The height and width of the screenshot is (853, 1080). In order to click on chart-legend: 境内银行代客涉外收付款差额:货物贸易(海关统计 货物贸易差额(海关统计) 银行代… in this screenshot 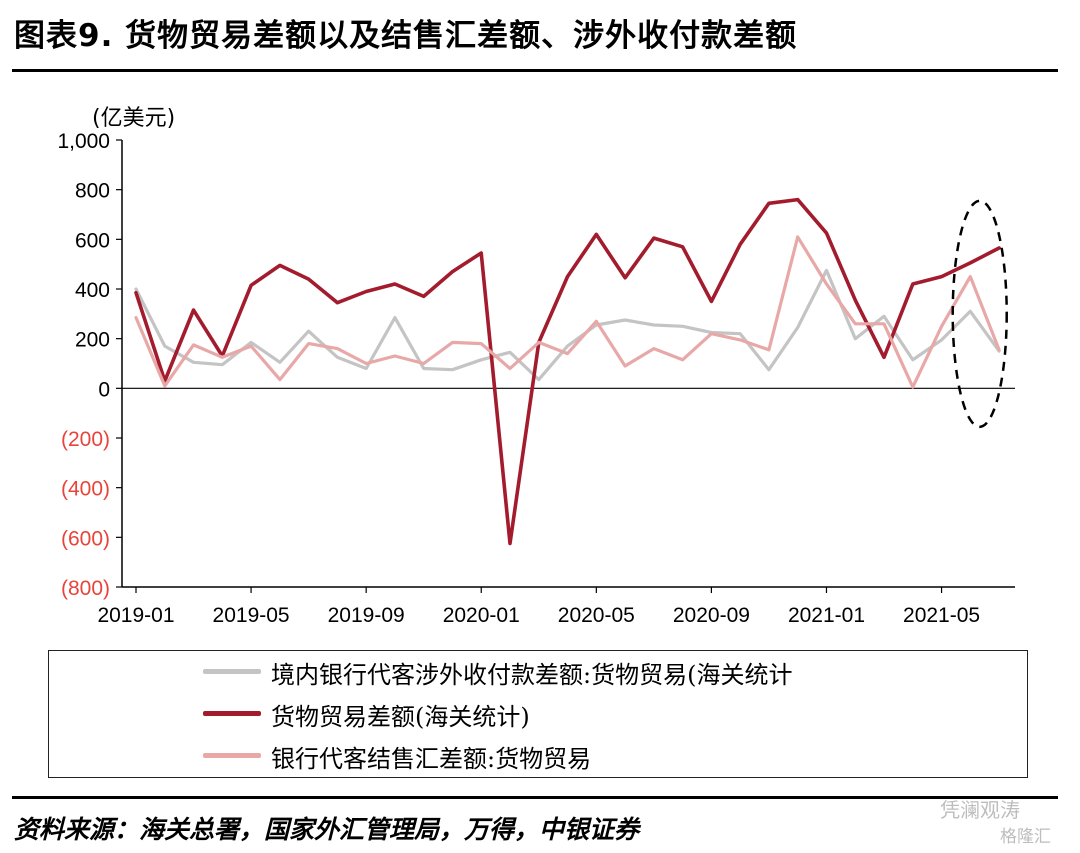, I will do `click(538, 714)`.